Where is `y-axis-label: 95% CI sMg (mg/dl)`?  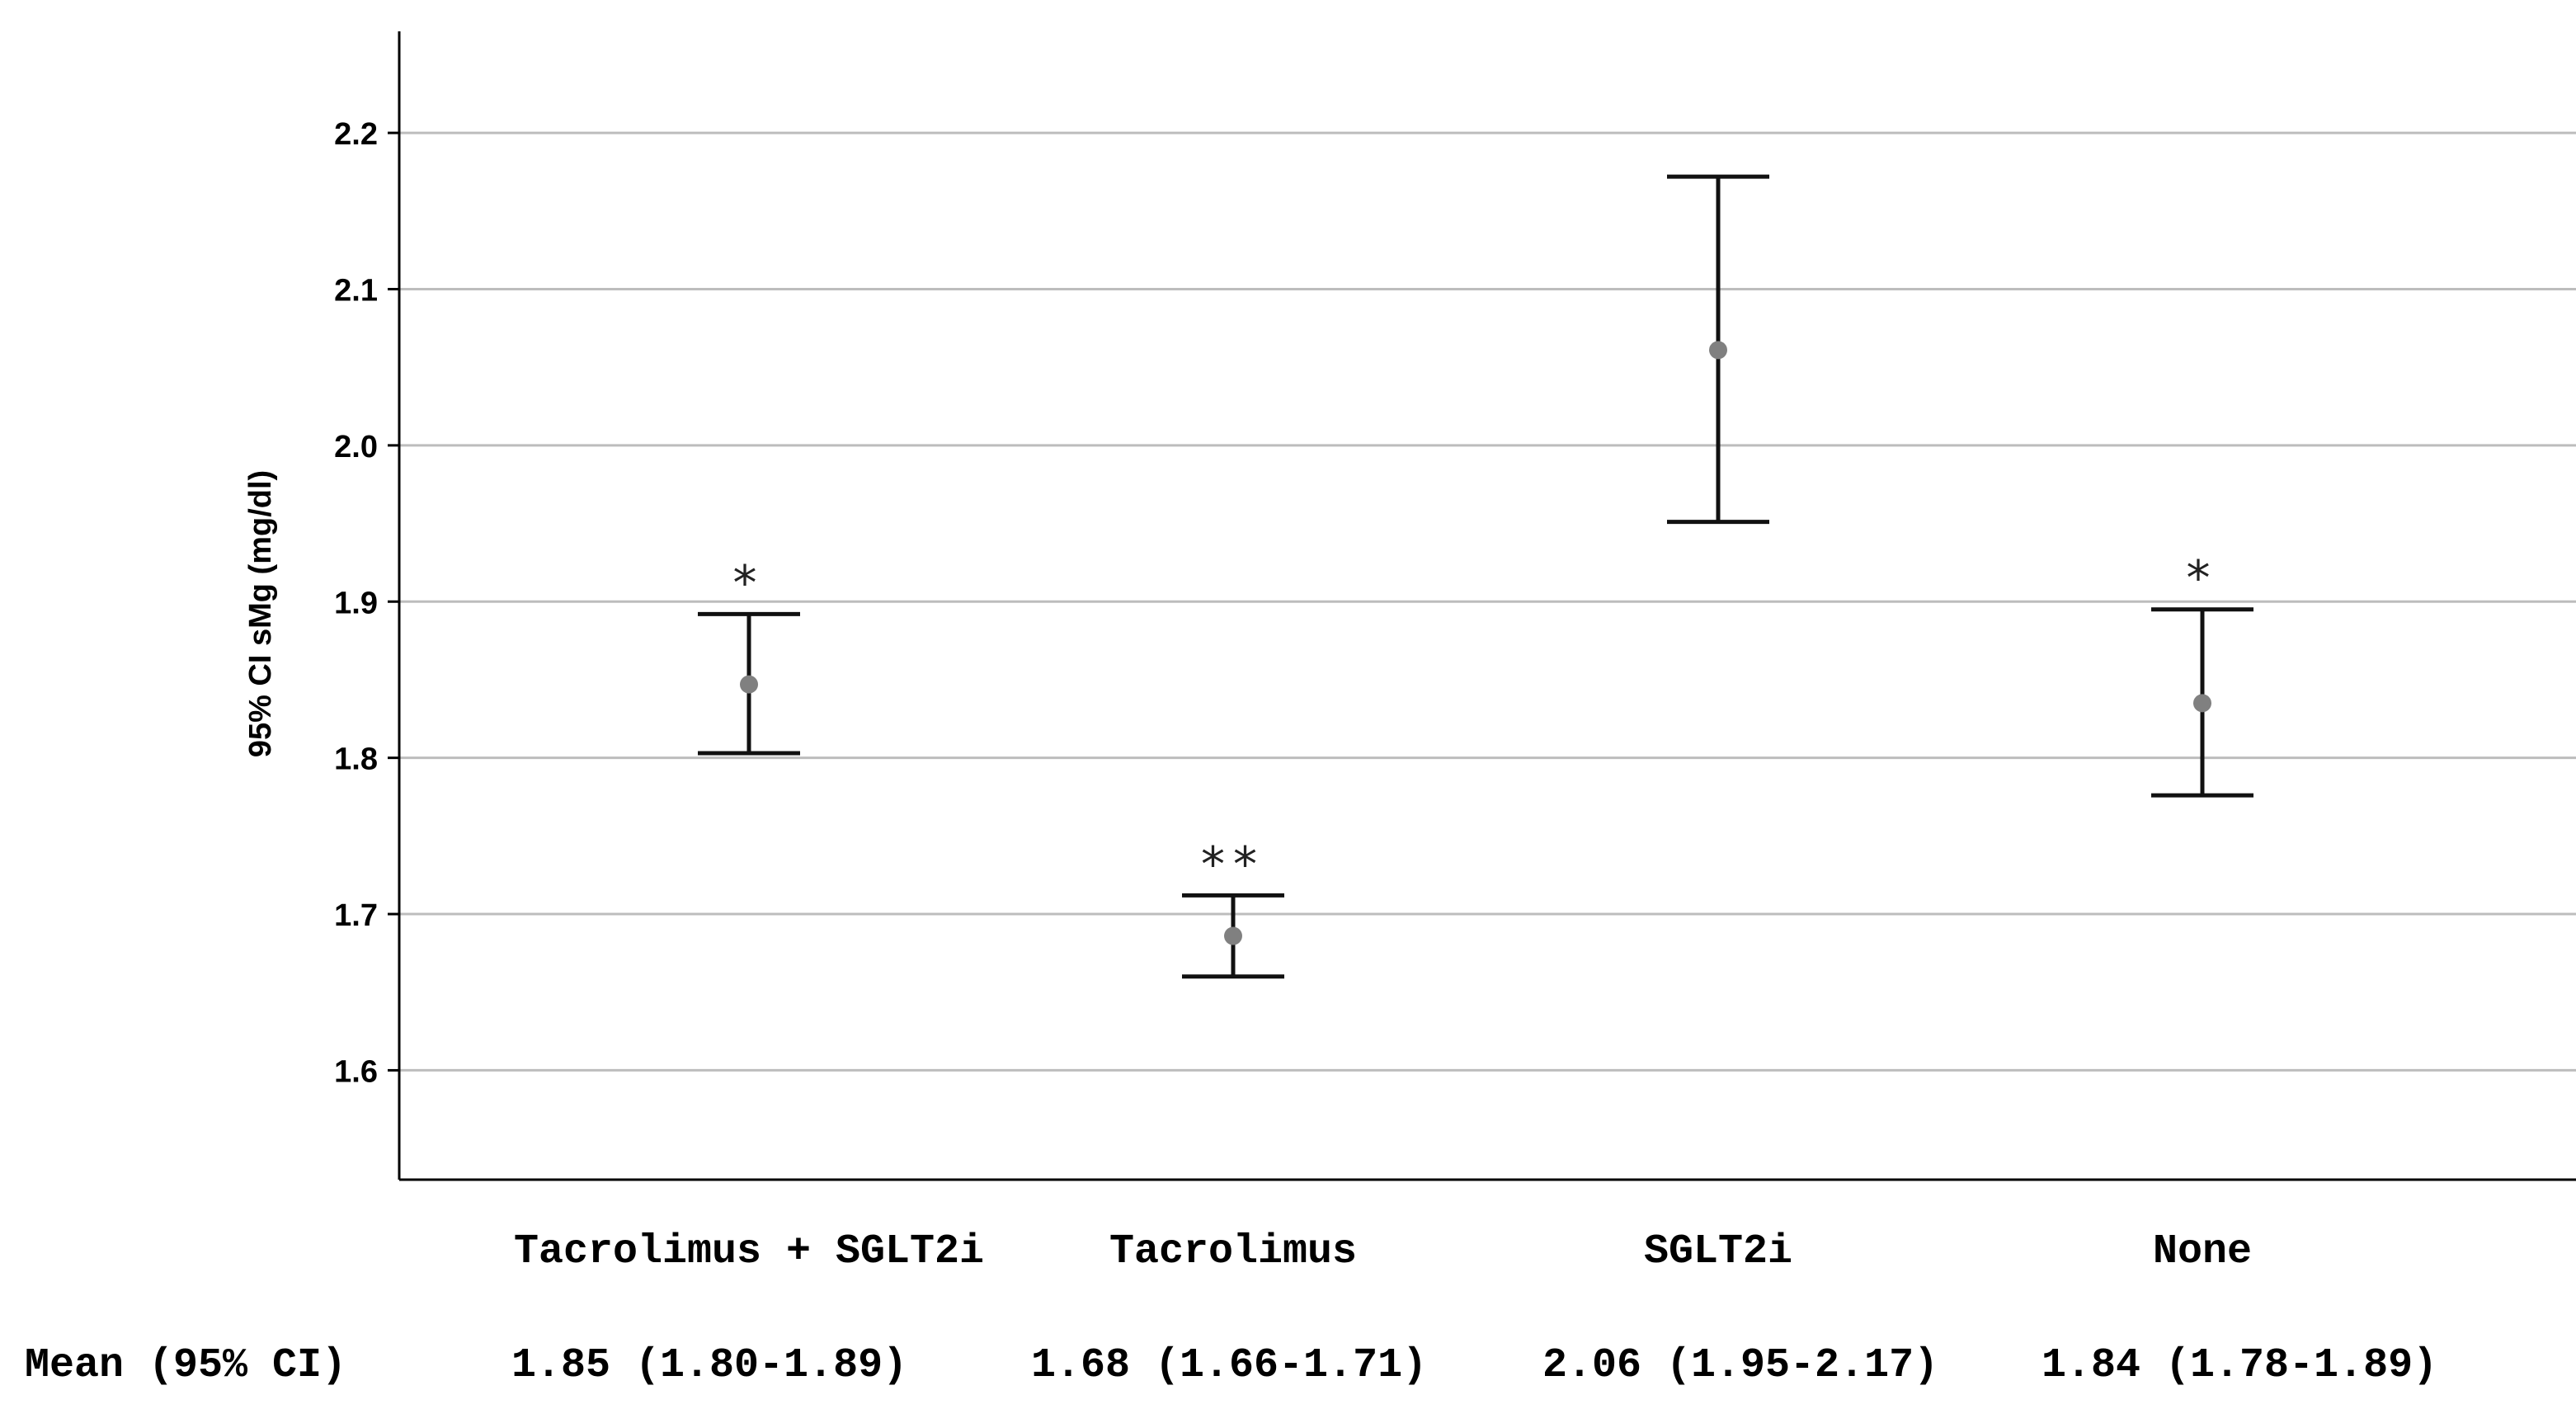 y-axis-label: 95% CI sMg (mg/dl) is located at coordinates (260, 613).